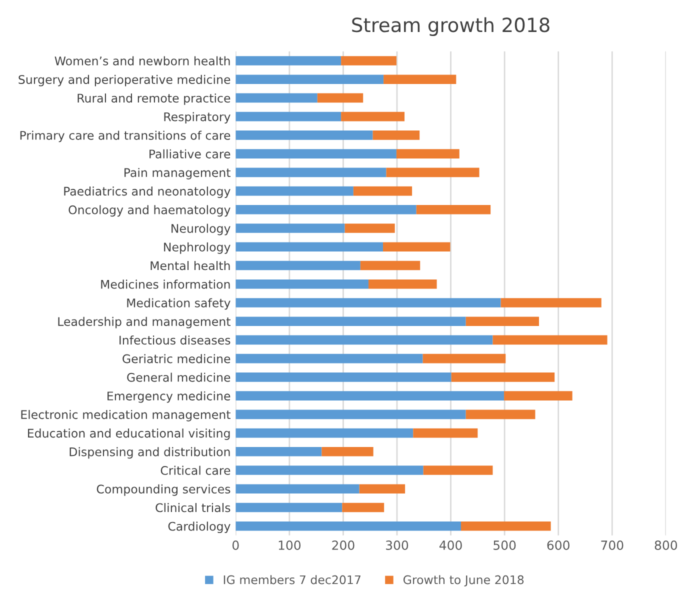 This screenshot has height=605, width=683. Describe the element at coordinates (125, 416) in the screenshot. I see `y-tick-label: Electronic medication management` at that location.